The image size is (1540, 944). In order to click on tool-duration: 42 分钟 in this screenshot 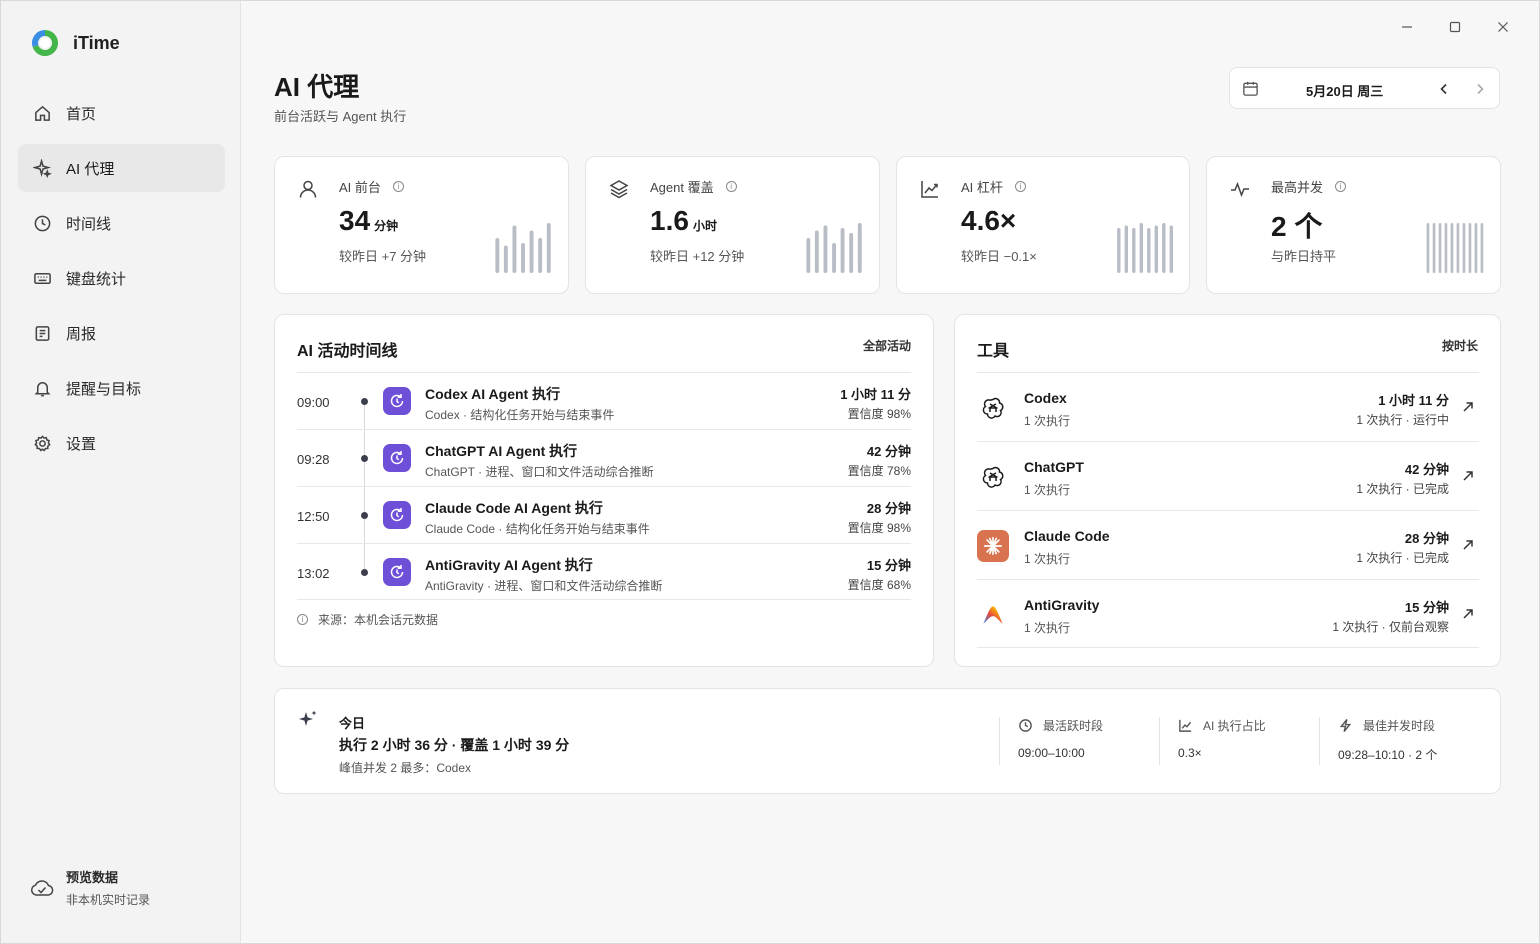, I will do `click(1426, 469)`.